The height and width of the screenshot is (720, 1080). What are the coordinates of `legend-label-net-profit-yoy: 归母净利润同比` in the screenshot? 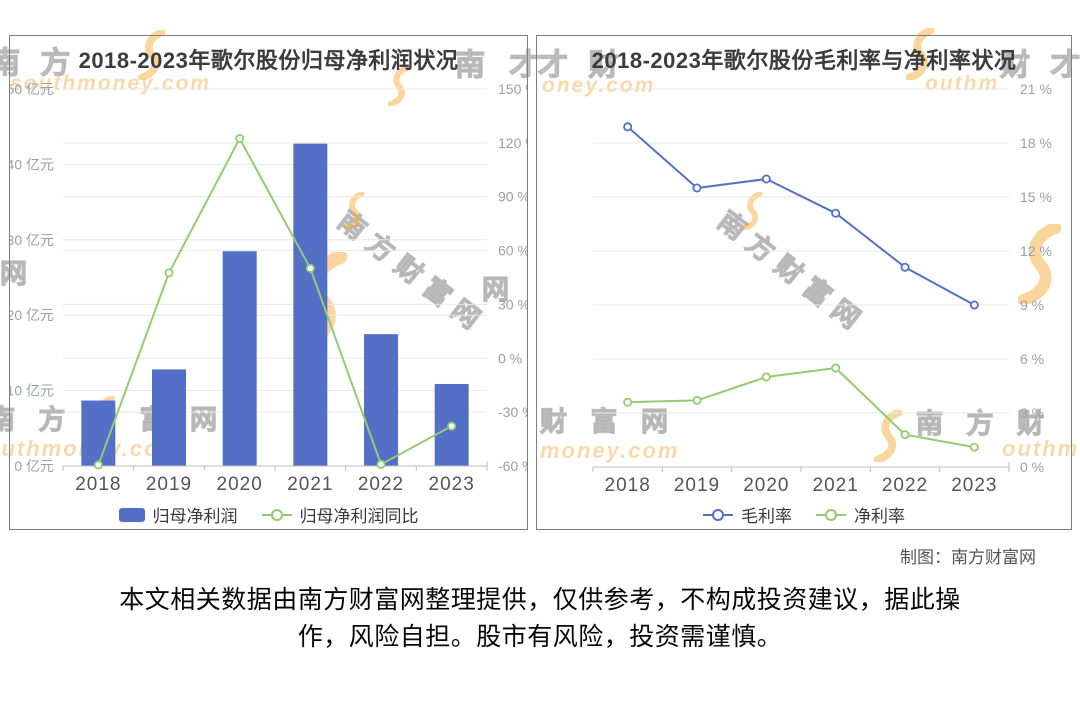 It's located at (359, 516).